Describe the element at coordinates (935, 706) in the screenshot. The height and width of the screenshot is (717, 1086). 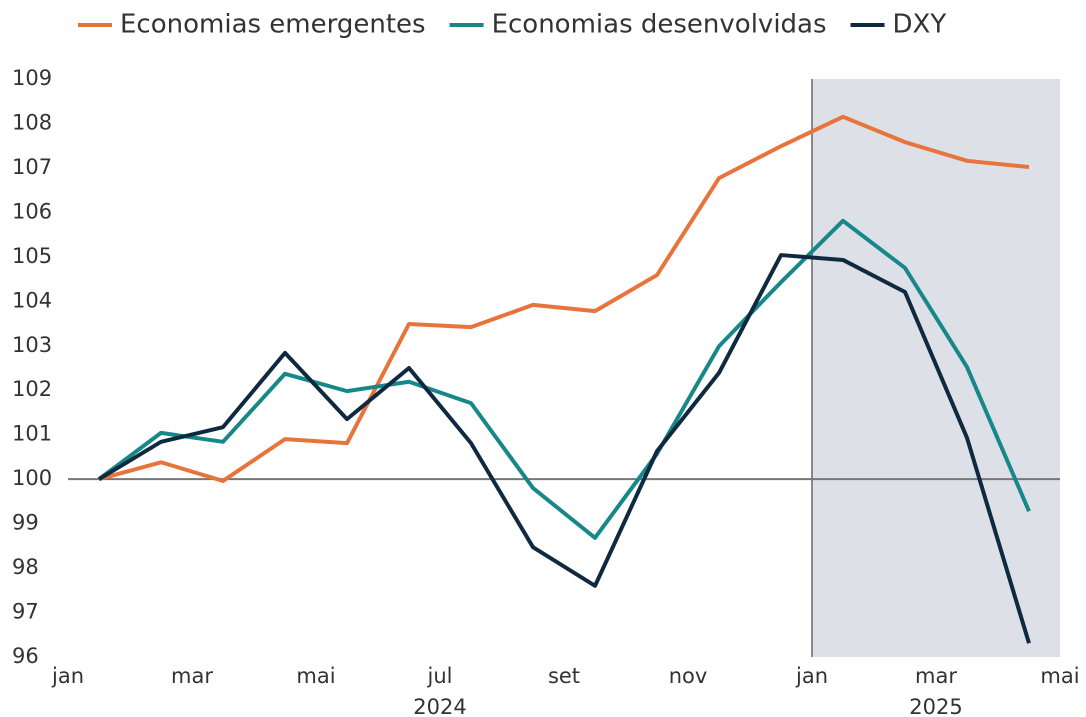
I see `year-label: 2025` at that location.